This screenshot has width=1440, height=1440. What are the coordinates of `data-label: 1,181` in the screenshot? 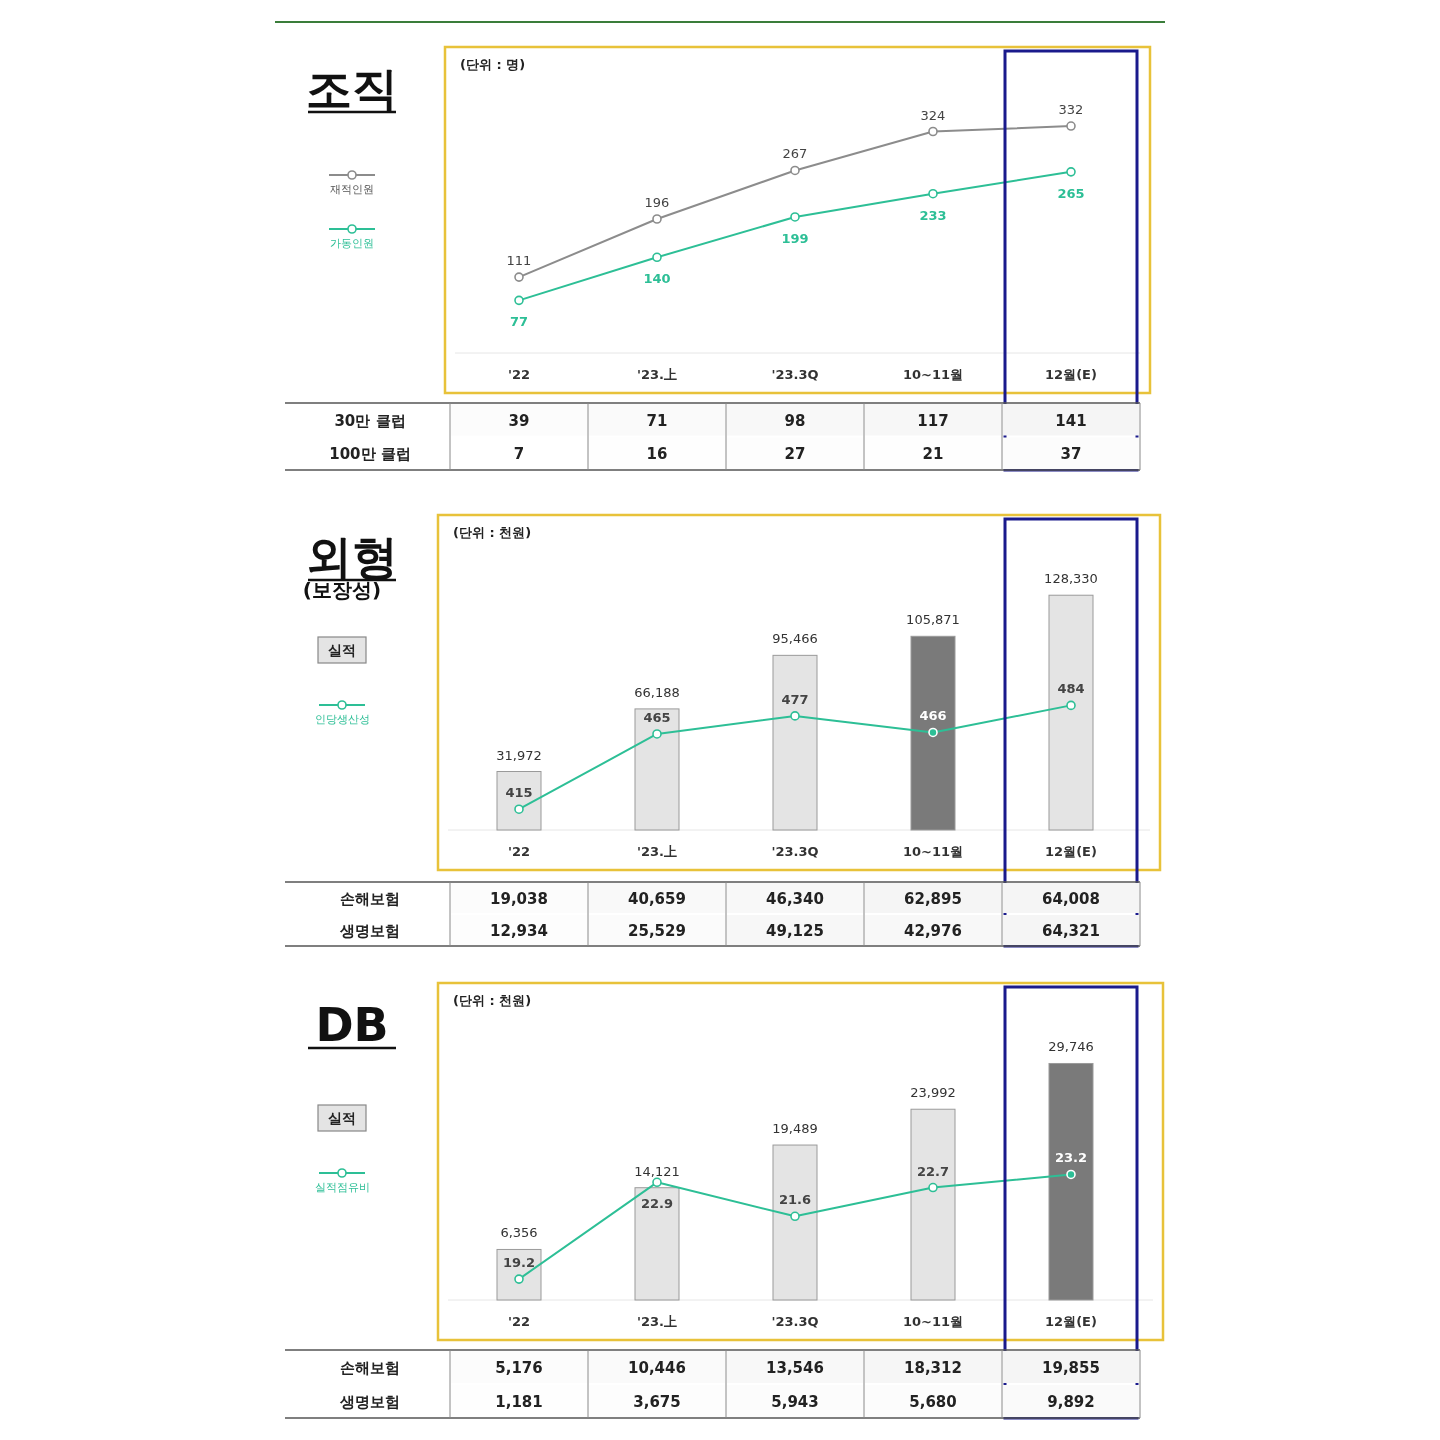 It's located at (519, 1402).